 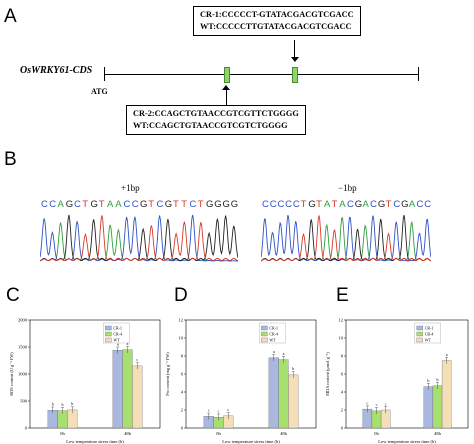 I want to click on y-tick-label: 8, so click(x=342, y=356).